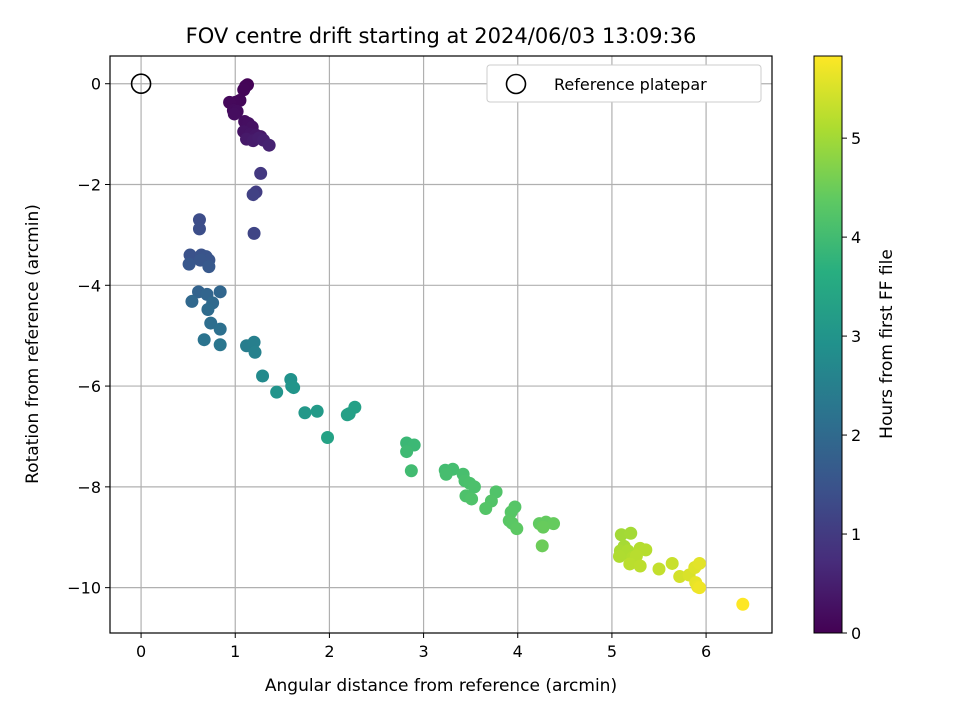 The image size is (960, 720). What do you see at coordinates (856, 435) in the screenshot?
I see `colorbar-tick-label: 2` at bounding box center [856, 435].